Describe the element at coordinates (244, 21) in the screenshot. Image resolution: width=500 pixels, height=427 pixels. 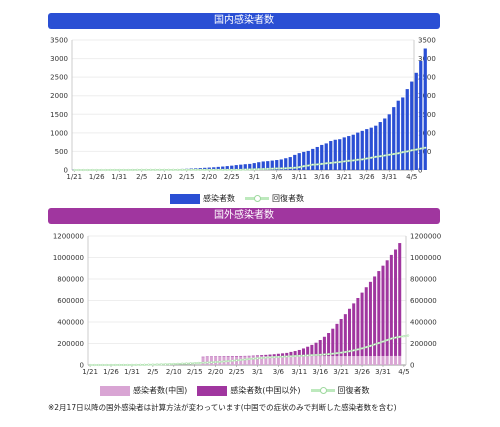
I see `domestic-chart-title: 国内感染者数` at that location.